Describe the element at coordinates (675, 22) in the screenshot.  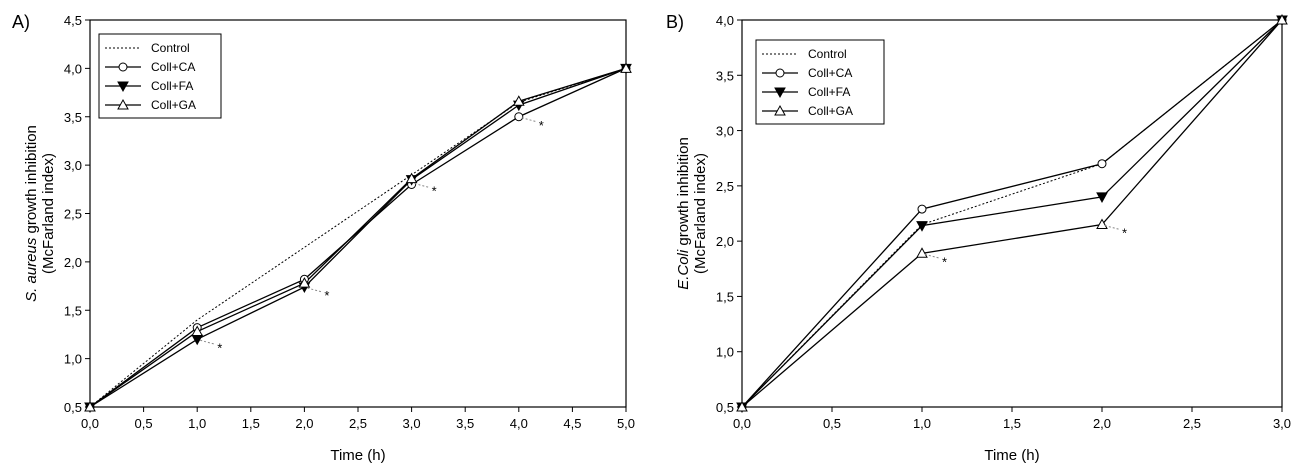
I see `panel-label: B)` at that location.